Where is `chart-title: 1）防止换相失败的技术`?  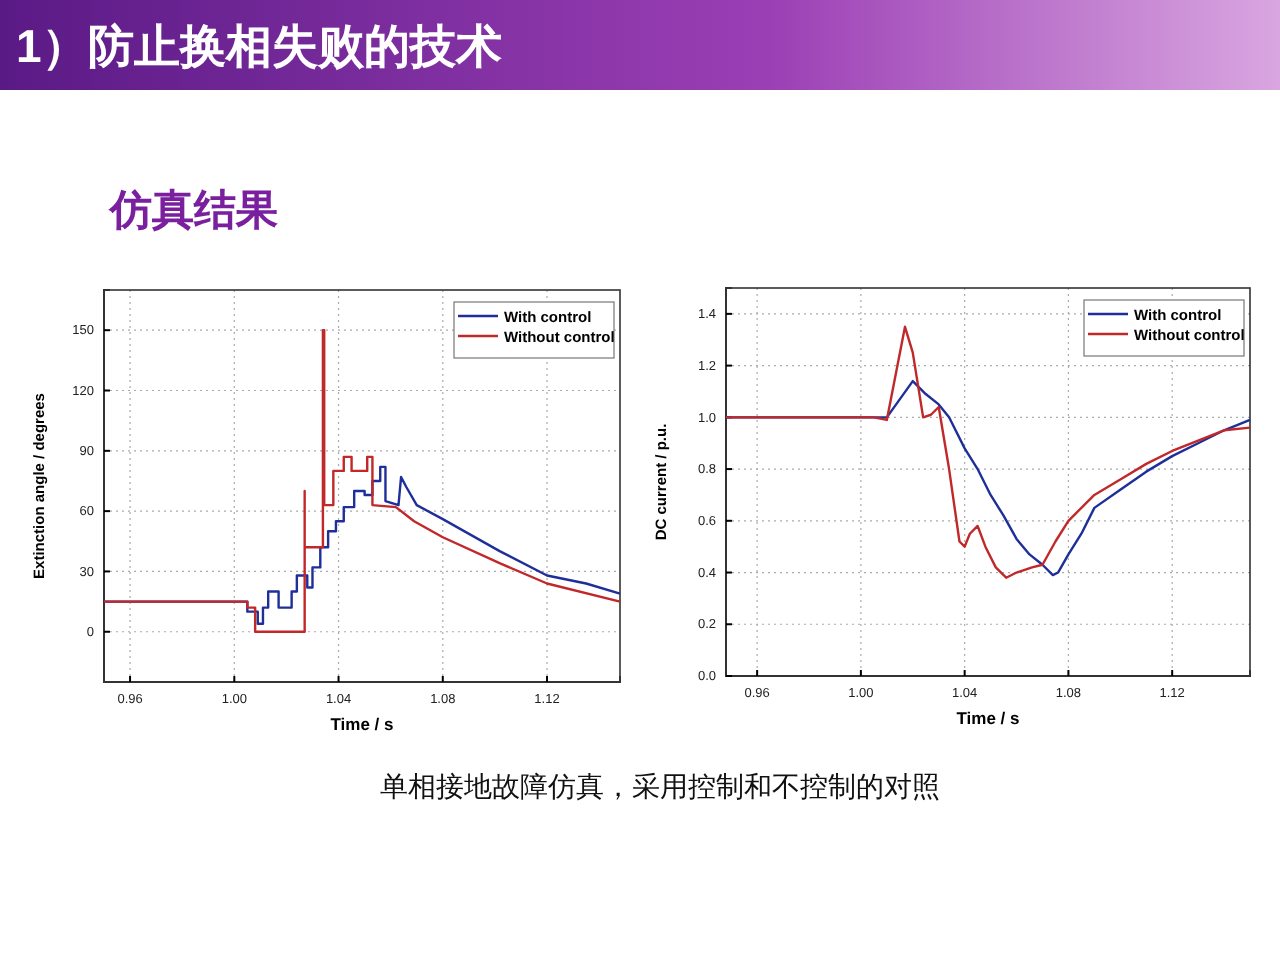
chart-title: 1）防止换相失败的技术 is located at coordinates (259, 46).